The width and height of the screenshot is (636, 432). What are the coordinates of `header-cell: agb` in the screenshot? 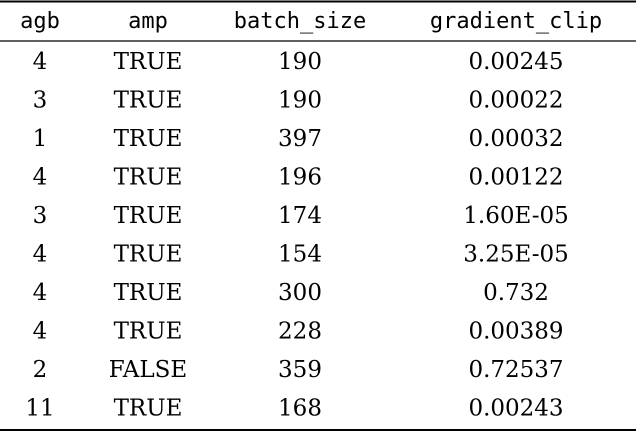 It's located at (40, 21).